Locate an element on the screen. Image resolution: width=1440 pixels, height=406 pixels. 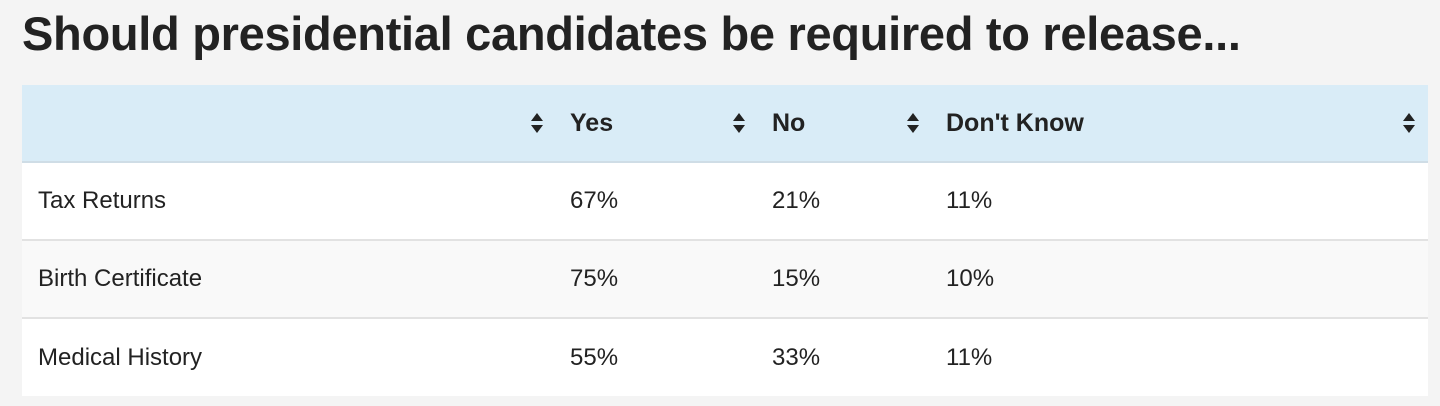
cell-no: 33% is located at coordinates (796, 357).